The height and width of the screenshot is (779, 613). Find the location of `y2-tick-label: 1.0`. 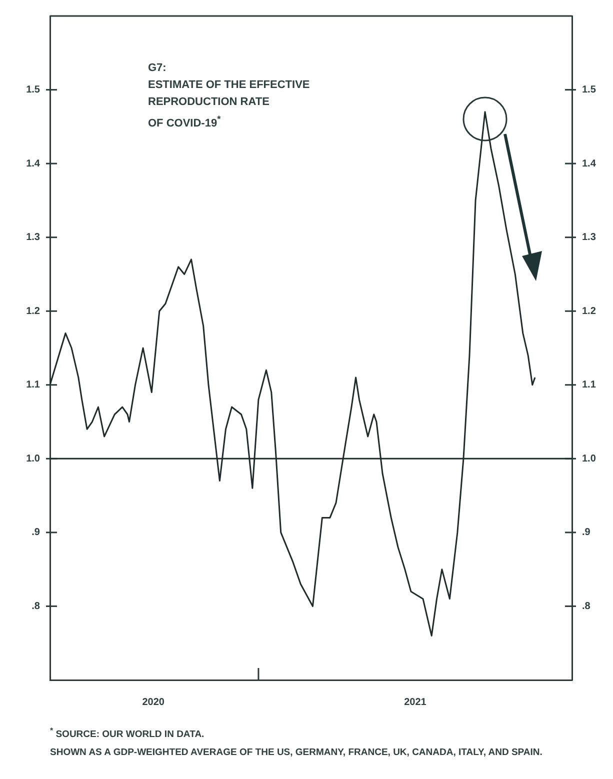

y2-tick-label: 1.0 is located at coordinates (589, 458).